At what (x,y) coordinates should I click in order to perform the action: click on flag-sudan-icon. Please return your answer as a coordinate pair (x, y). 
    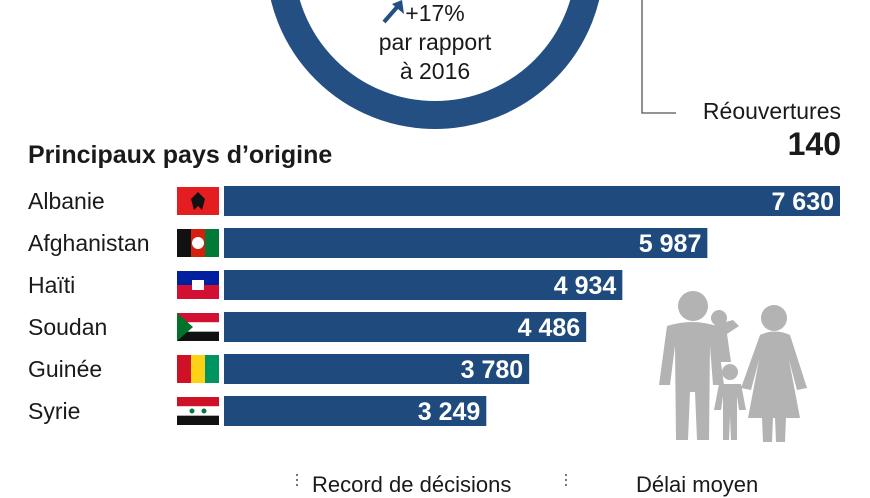
    Looking at the image, I should click on (198, 327).